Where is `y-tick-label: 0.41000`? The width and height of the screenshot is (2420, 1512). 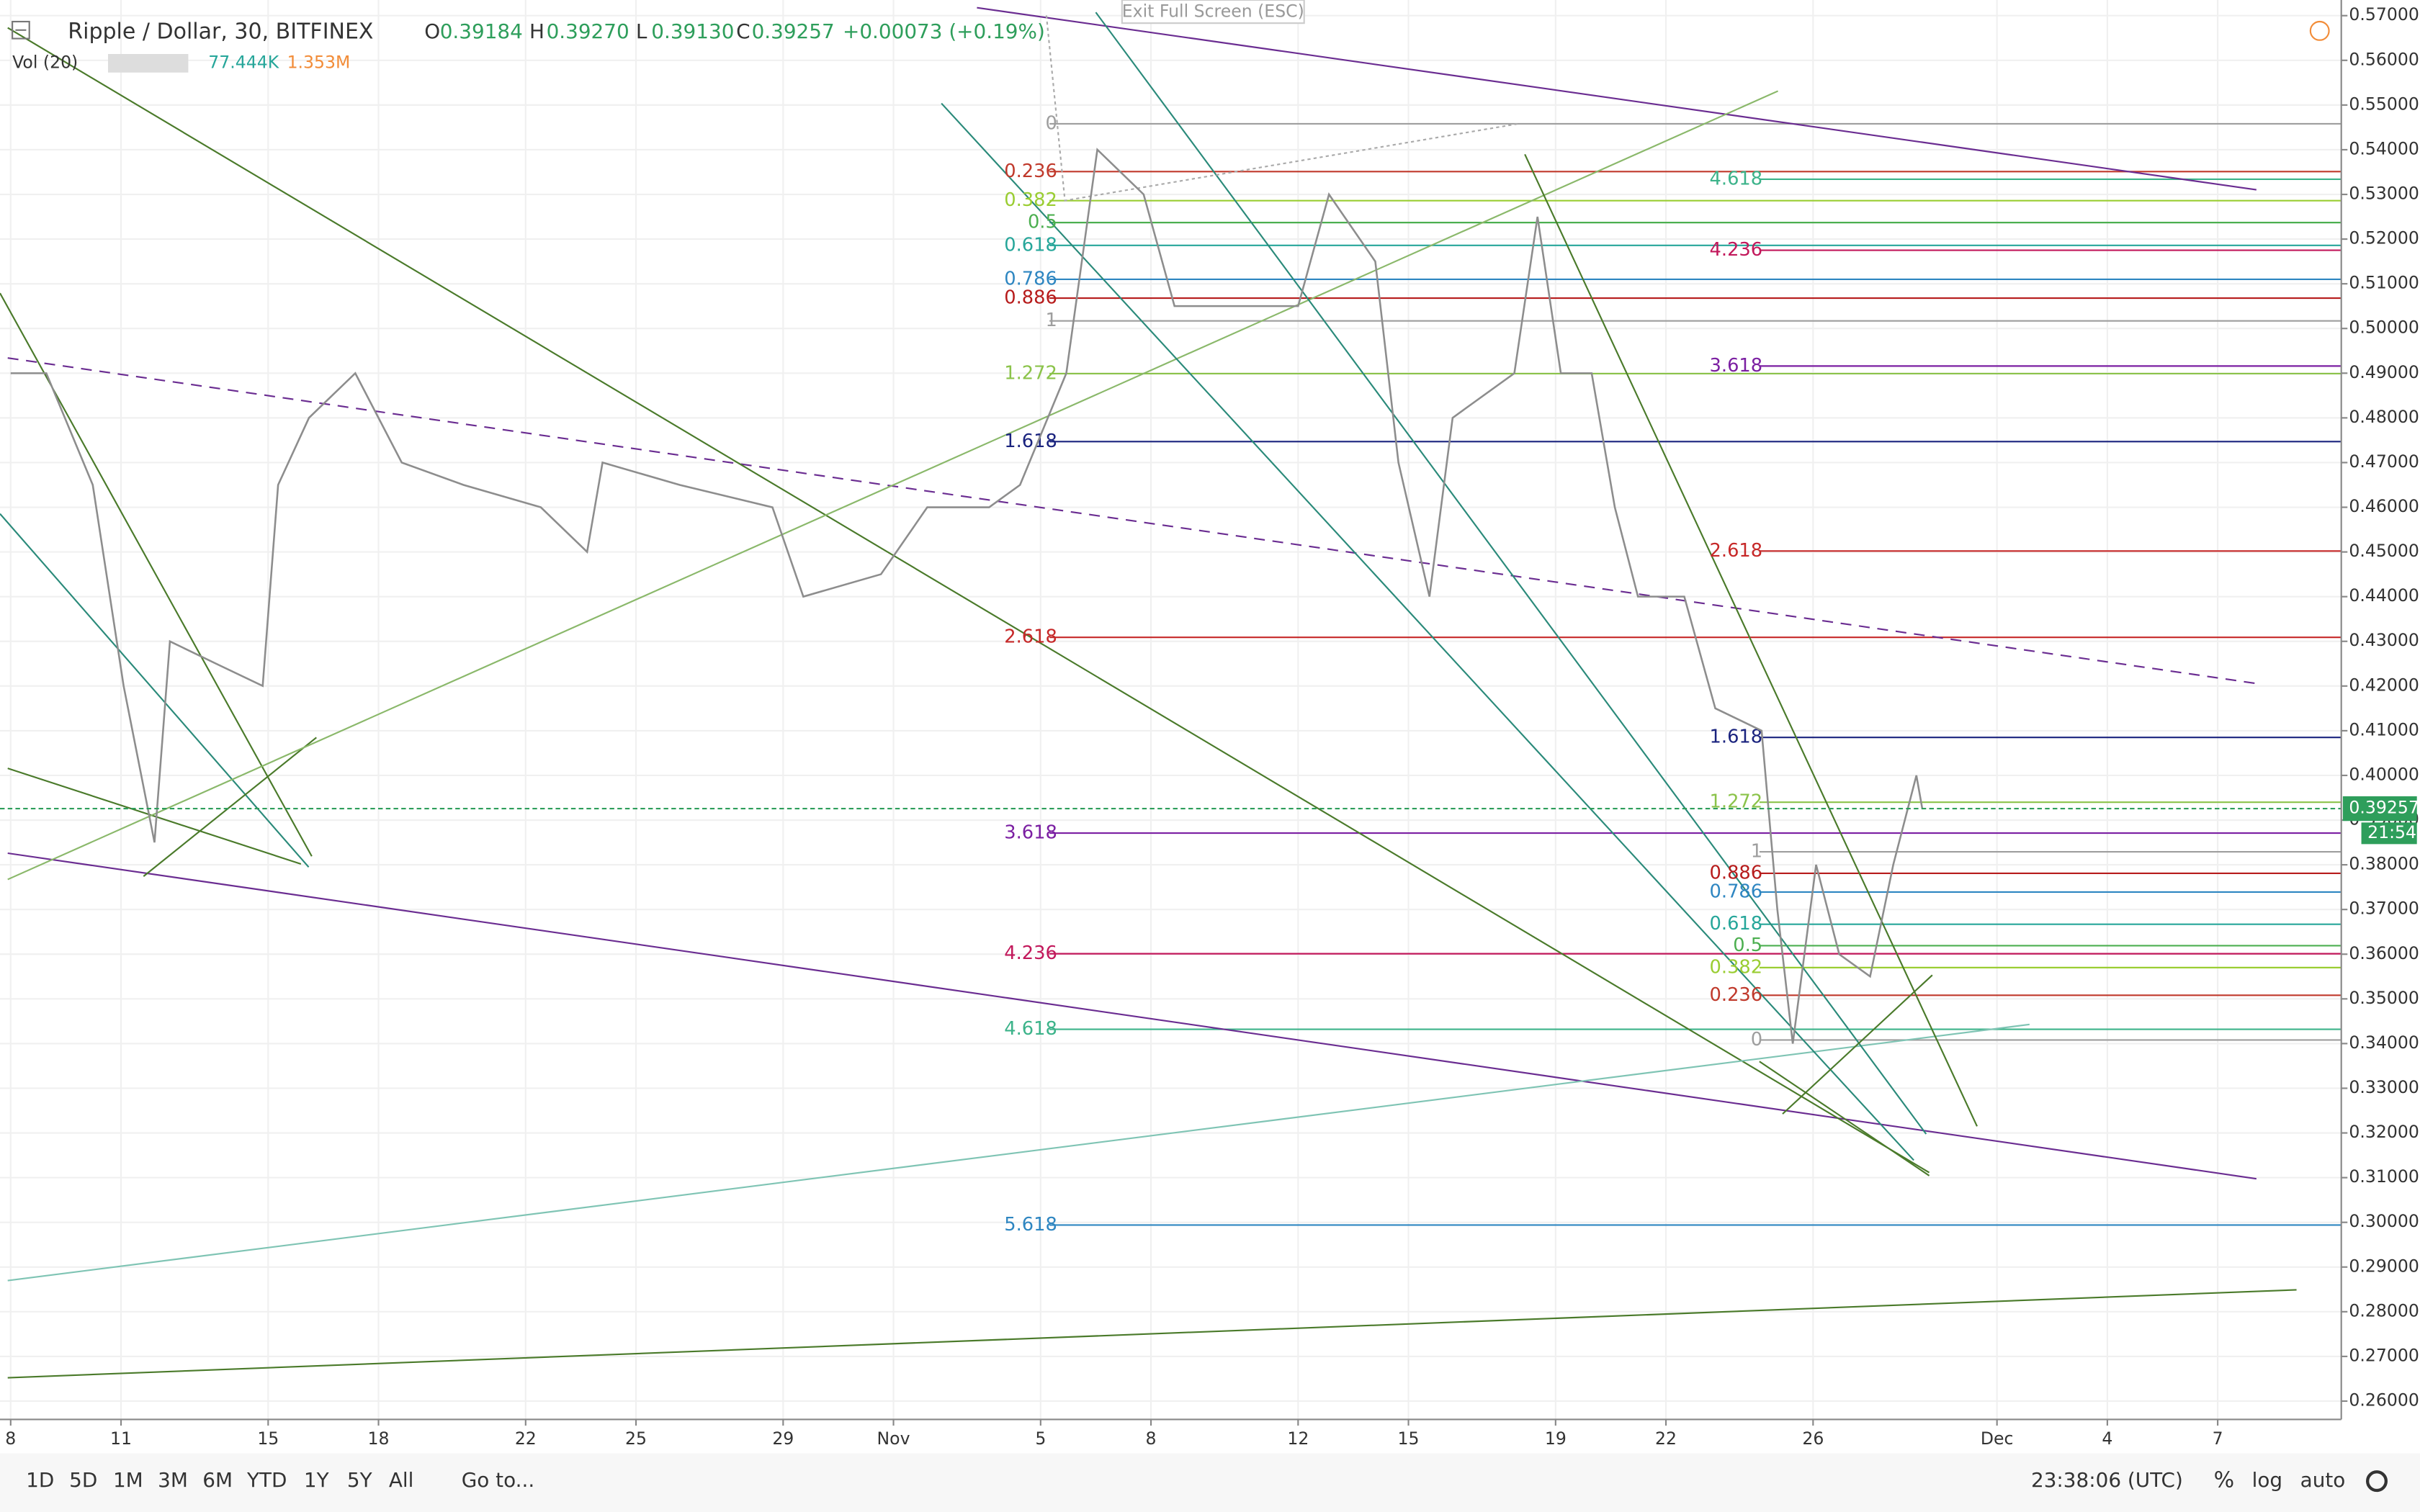 y-tick-label: 0.41000 is located at coordinates (2384, 729).